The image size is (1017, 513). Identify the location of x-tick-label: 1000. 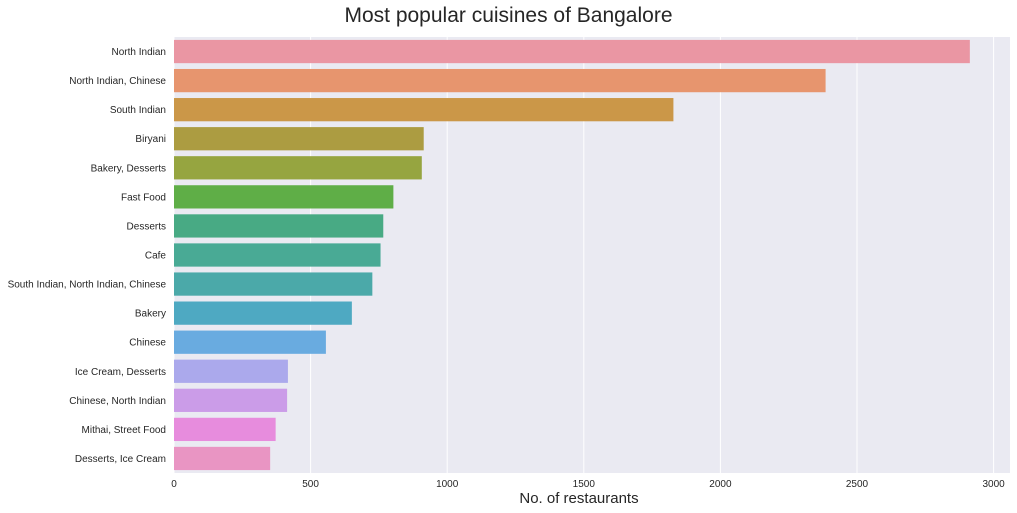
(447, 484).